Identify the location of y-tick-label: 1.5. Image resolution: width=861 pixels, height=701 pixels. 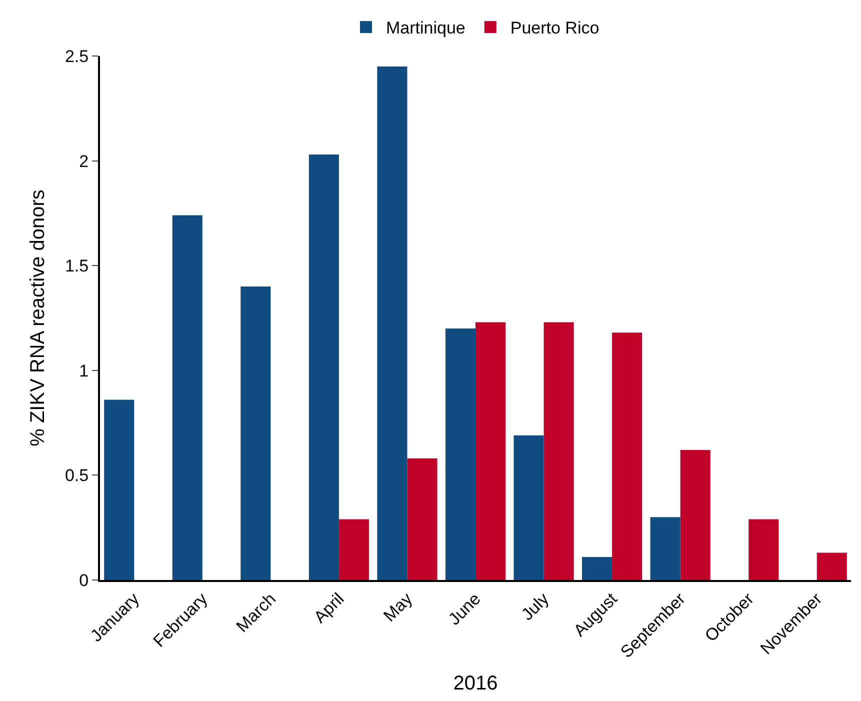
(76, 266).